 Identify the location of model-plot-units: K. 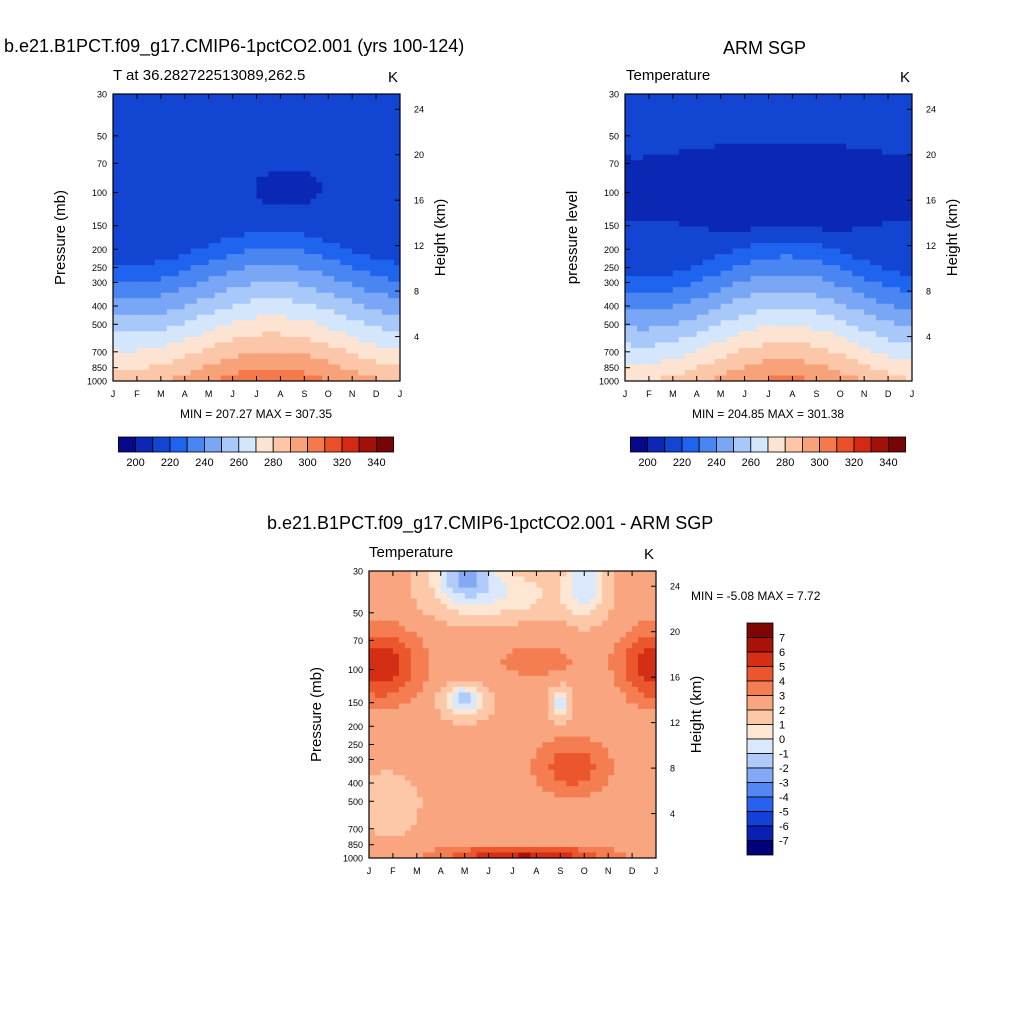
(393, 77).